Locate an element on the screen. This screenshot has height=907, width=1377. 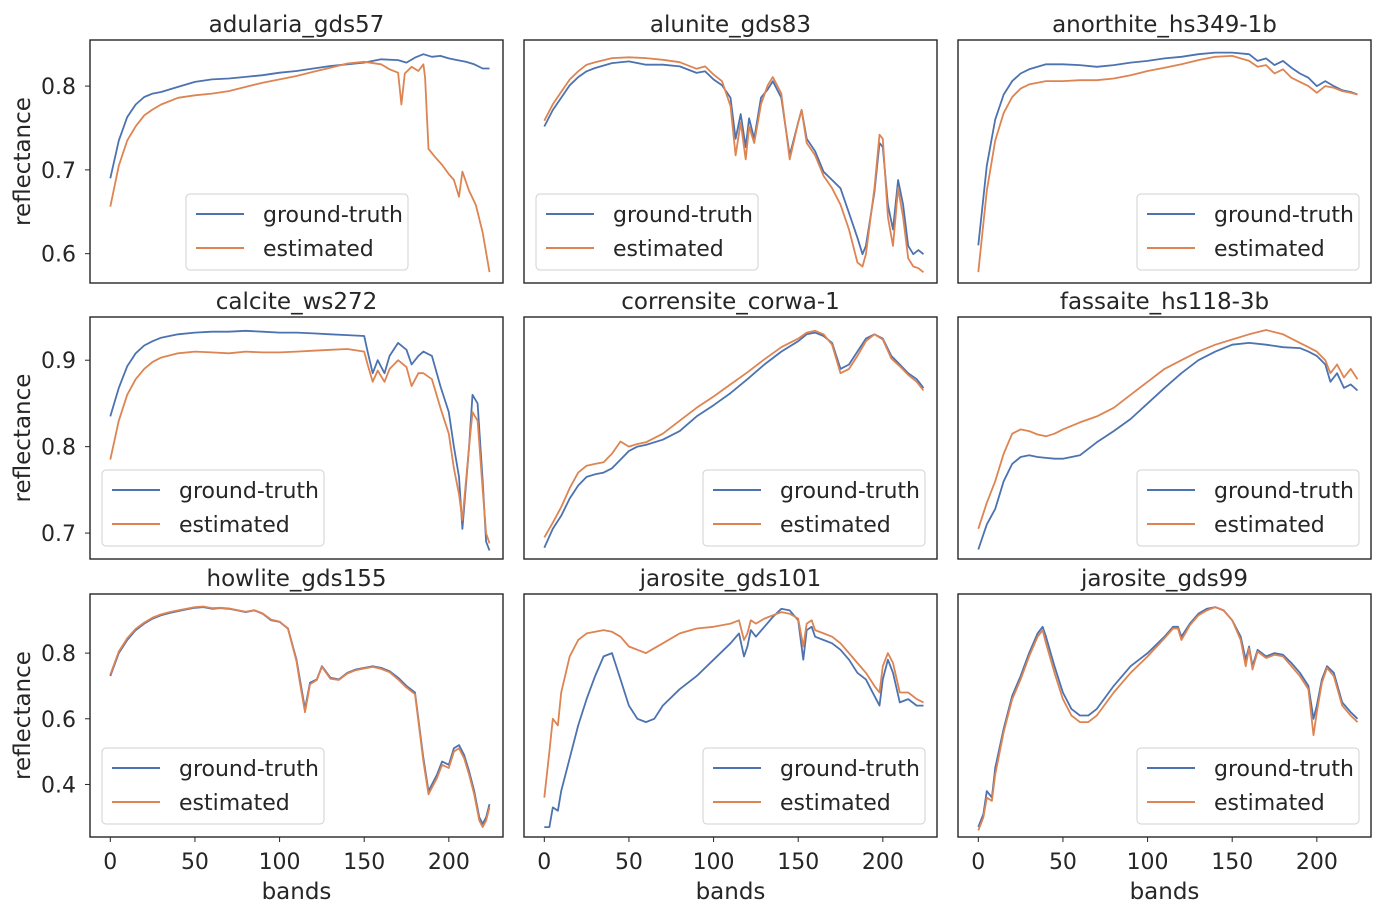
subplot-6: fassaite_hs118-3b ground-truth estimated is located at coordinates (1164, 424).